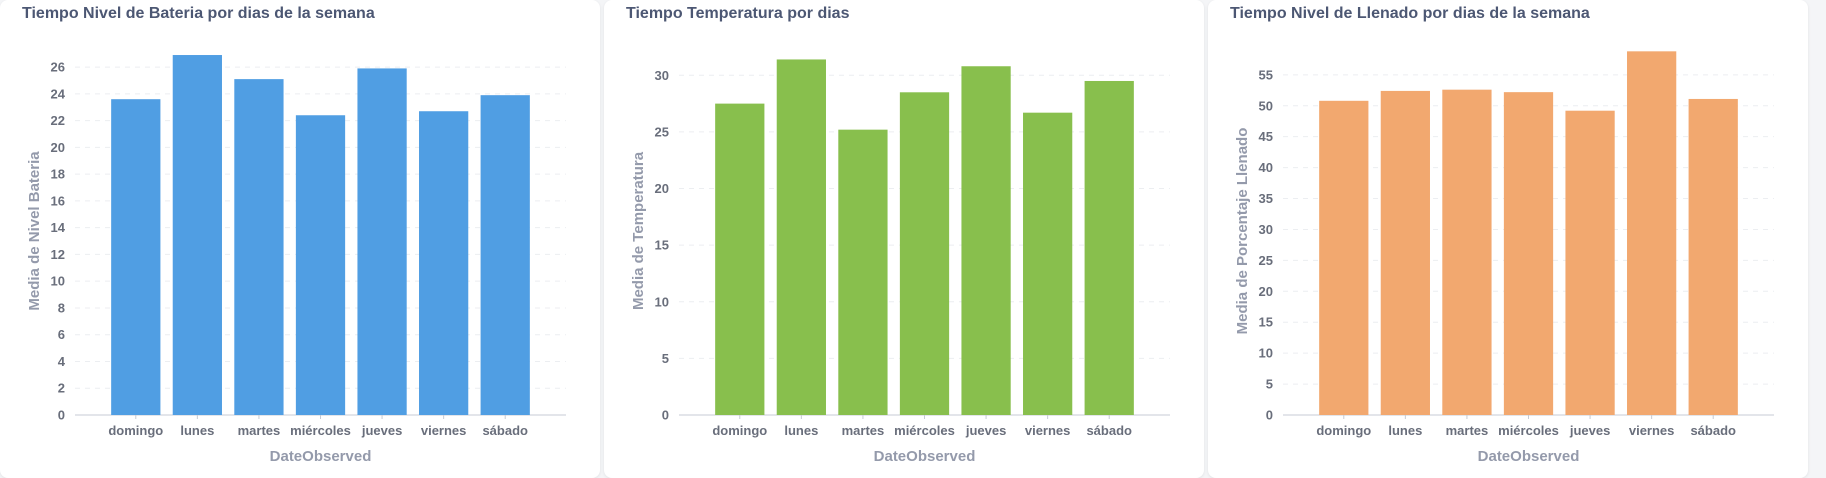 This screenshot has height=478, width=1826. I want to click on y-tick-label: 40, so click(1266, 167).